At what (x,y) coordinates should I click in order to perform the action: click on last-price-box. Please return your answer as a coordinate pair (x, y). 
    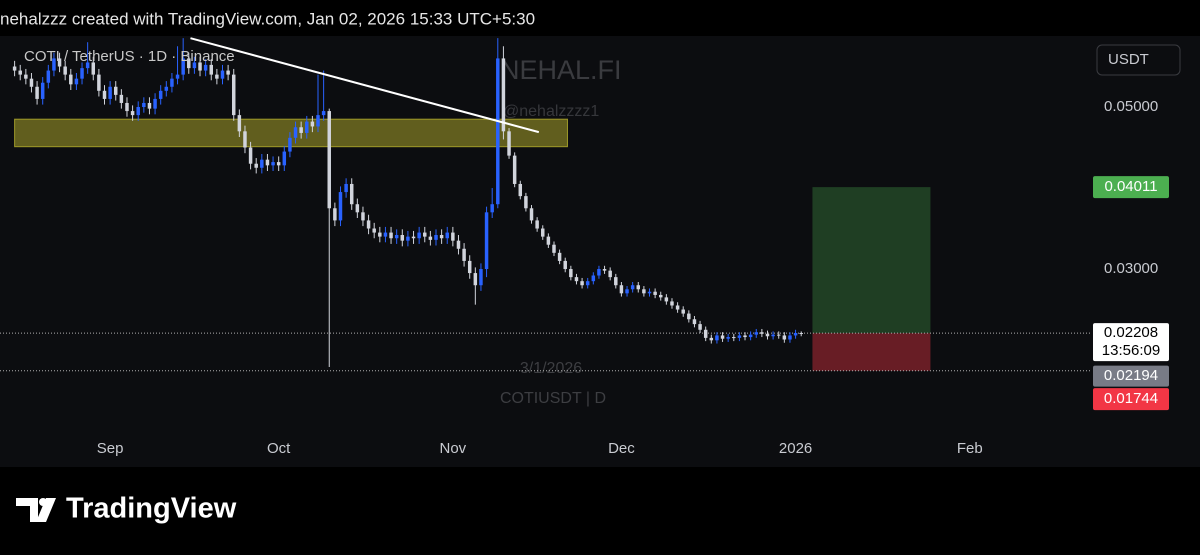
    Looking at the image, I should click on (1131, 342).